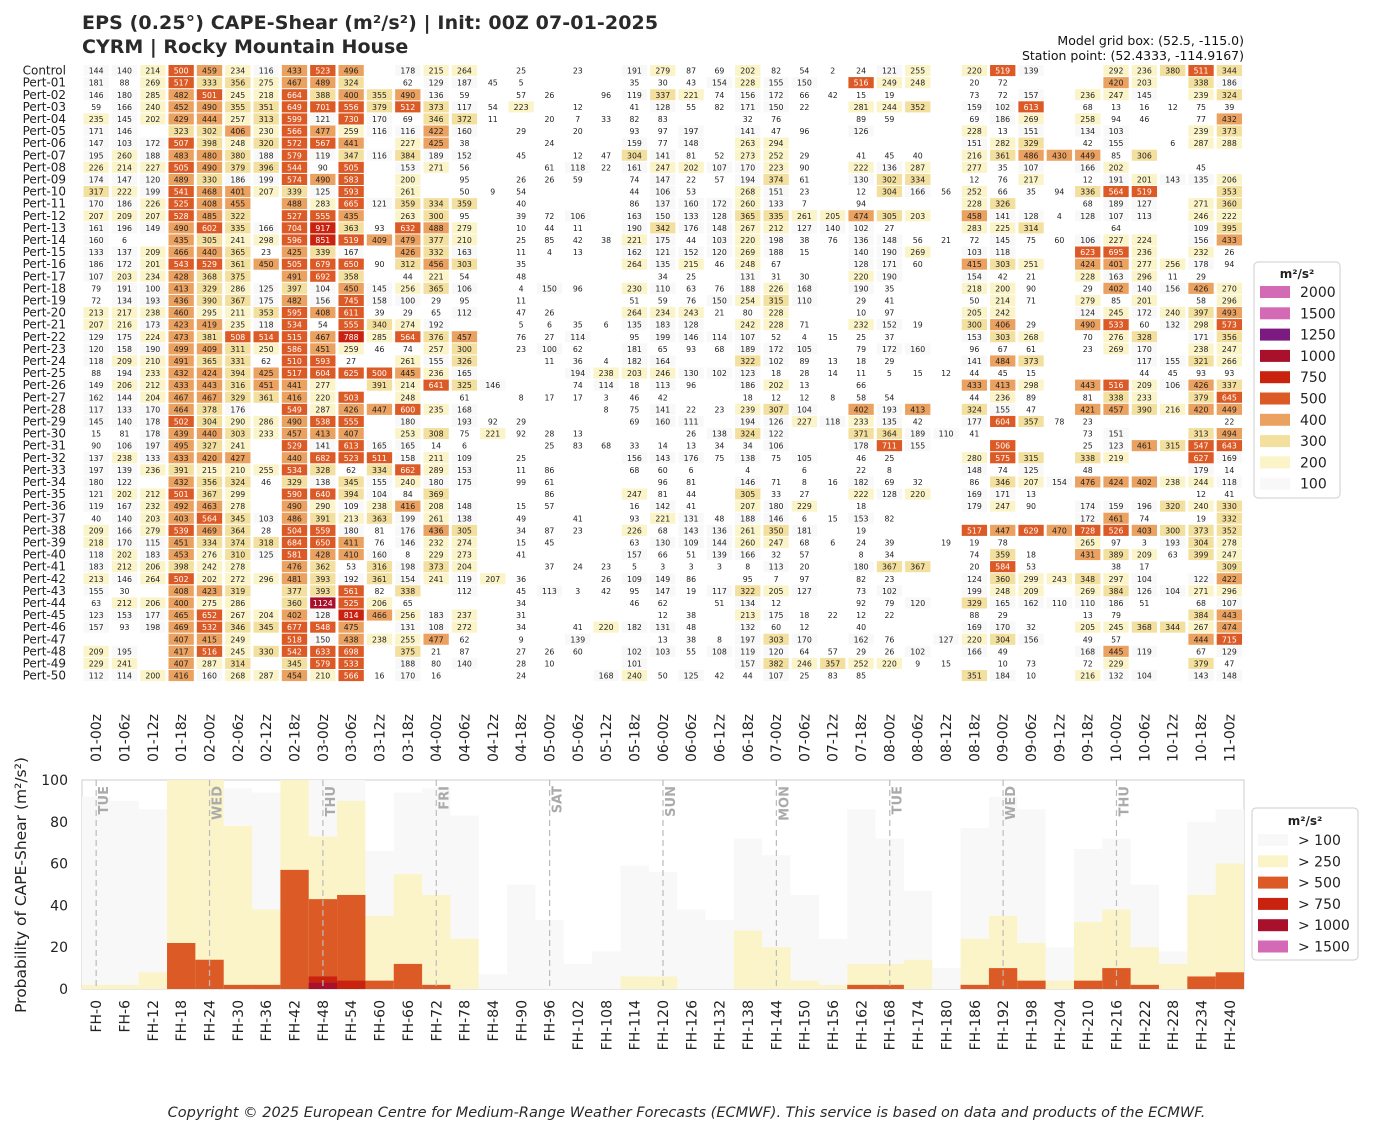 This screenshot has height=1136, width=1373. I want to click on cell-value: 34, so click(889, 555).